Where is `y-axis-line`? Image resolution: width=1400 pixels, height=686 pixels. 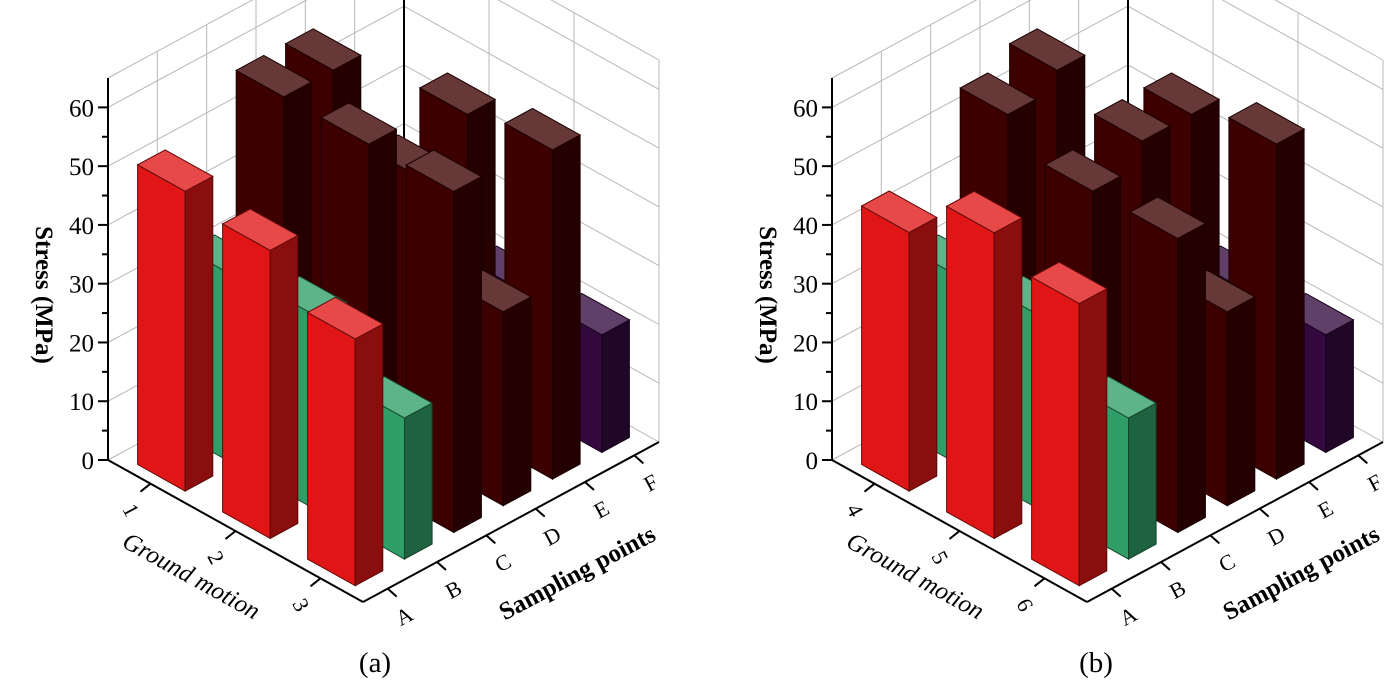
y-axis-line is located at coordinates (1235, 522).